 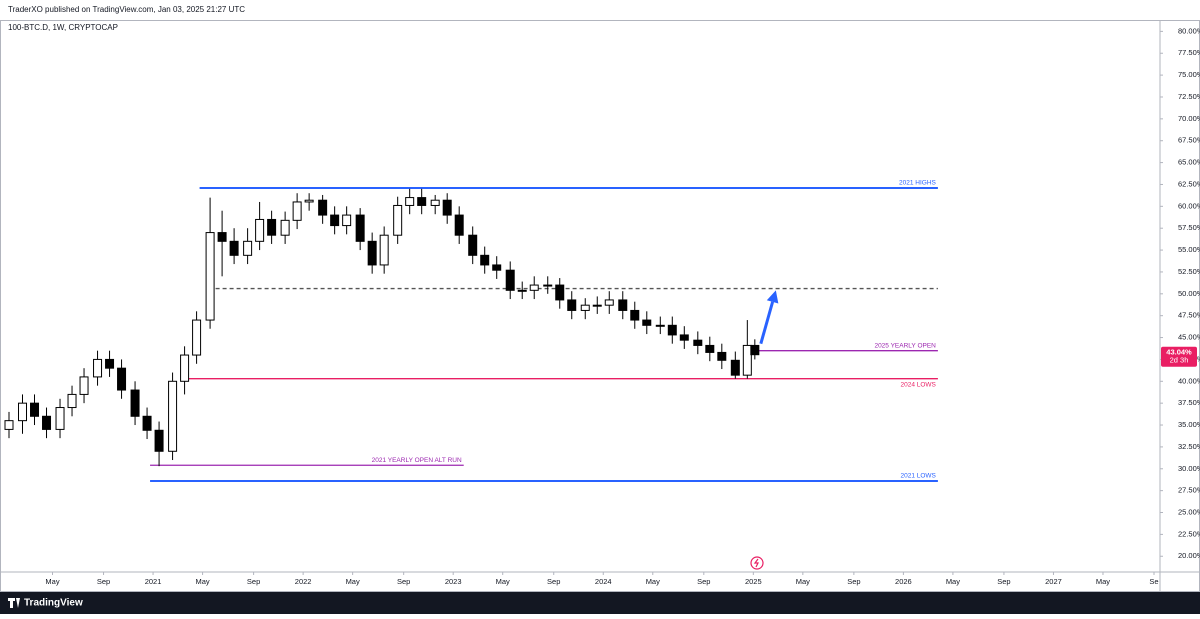 I want to click on level-label: 2024 LOWS, so click(x=918, y=384).